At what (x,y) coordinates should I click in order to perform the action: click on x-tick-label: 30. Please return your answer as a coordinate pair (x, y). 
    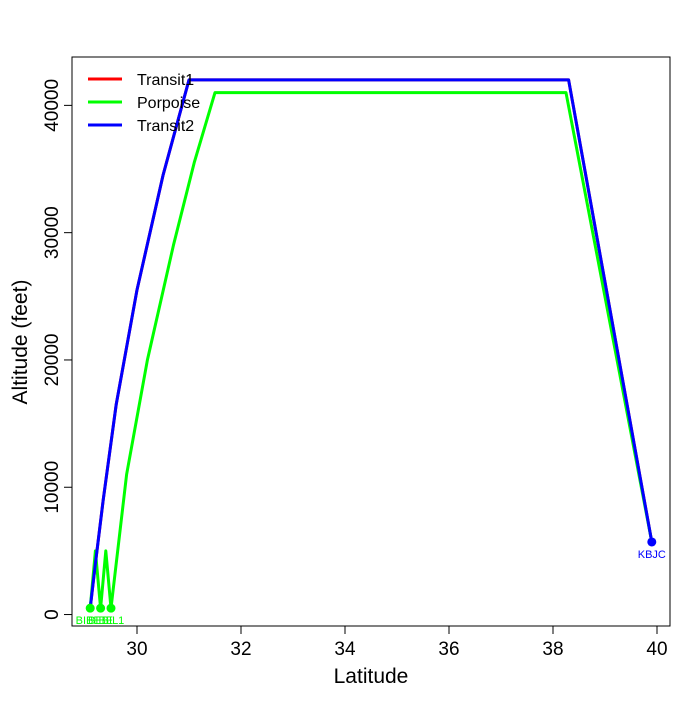
    Looking at the image, I should click on (136, 649).